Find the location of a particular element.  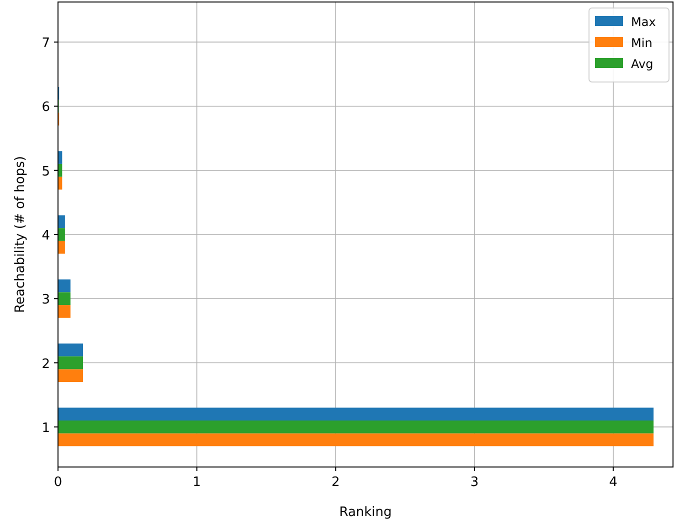

legend-label: Avg is located at coordinates (642, 64).